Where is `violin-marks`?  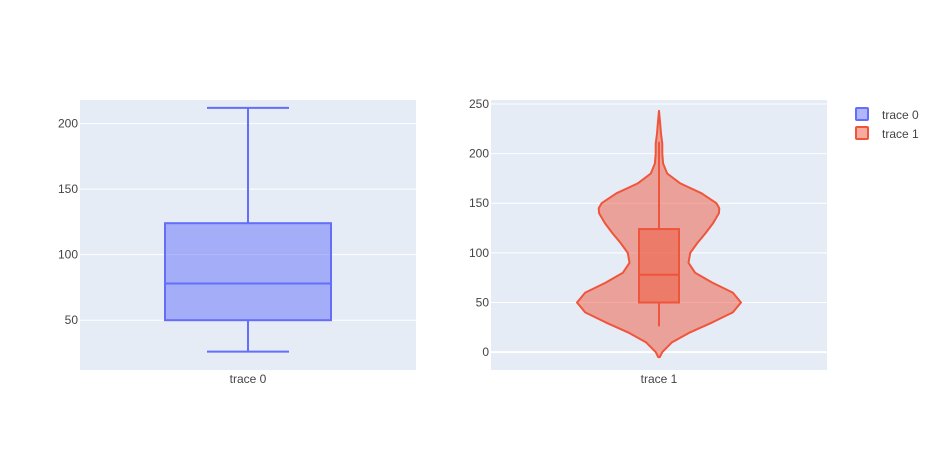
violin-marks is located at coordinates (659, 234).